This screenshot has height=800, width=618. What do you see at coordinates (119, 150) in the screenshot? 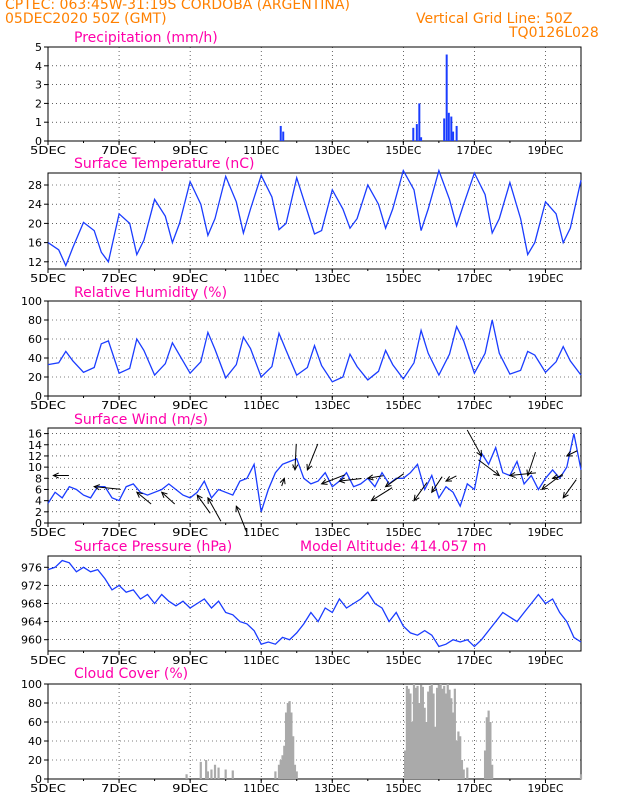
I see `precip-xtick-label: 7DEC` at bounding box center [119, 150].